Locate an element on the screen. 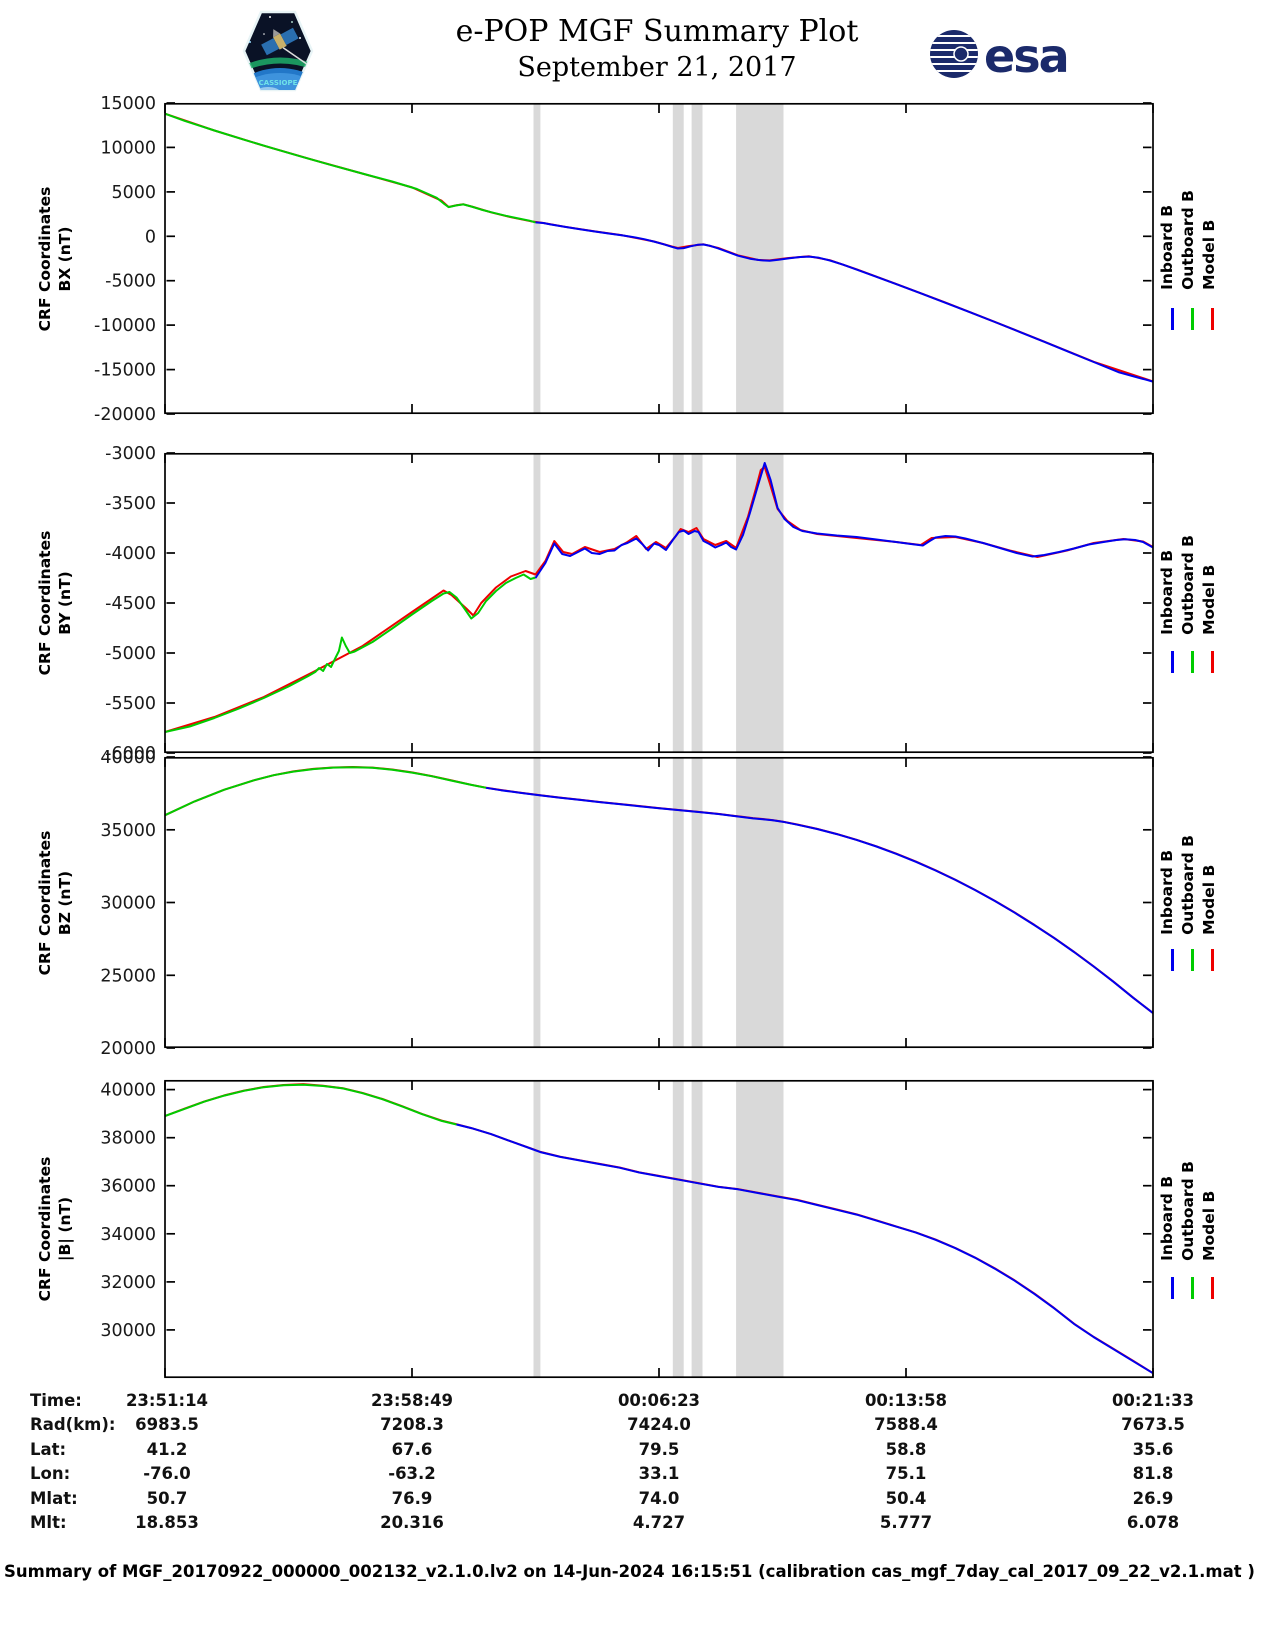 The image size is (1275, 1650). y-tick-label: -5000 is located at coordinates (130, 282).